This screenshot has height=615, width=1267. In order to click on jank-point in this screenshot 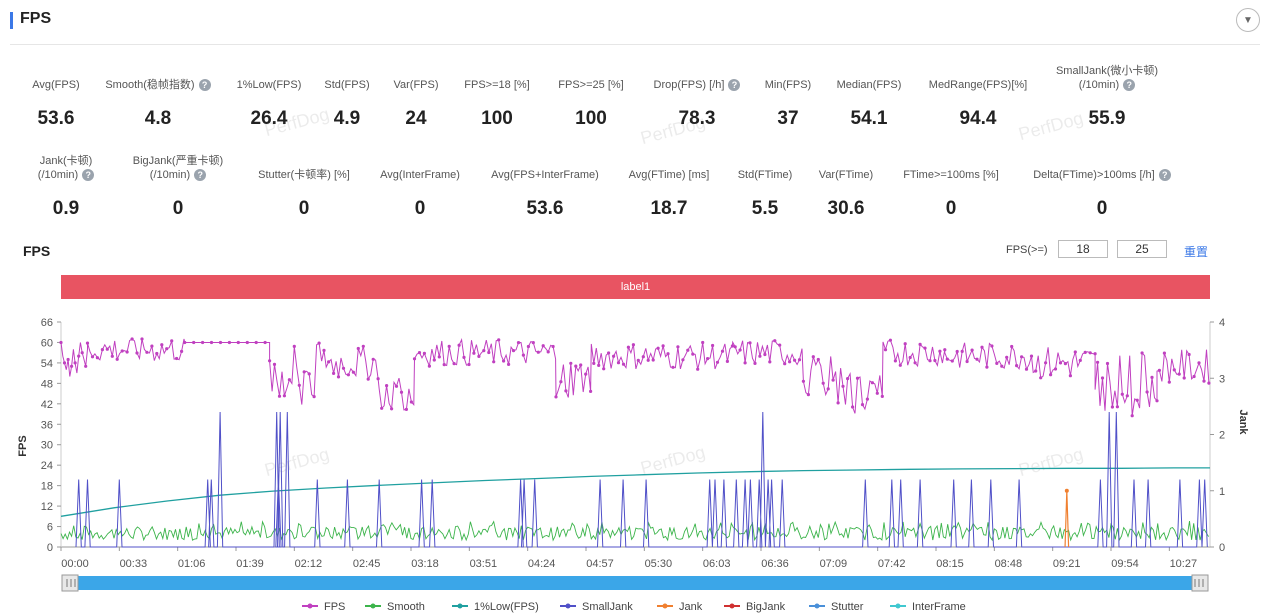, I will do `click(1066, 490)`.